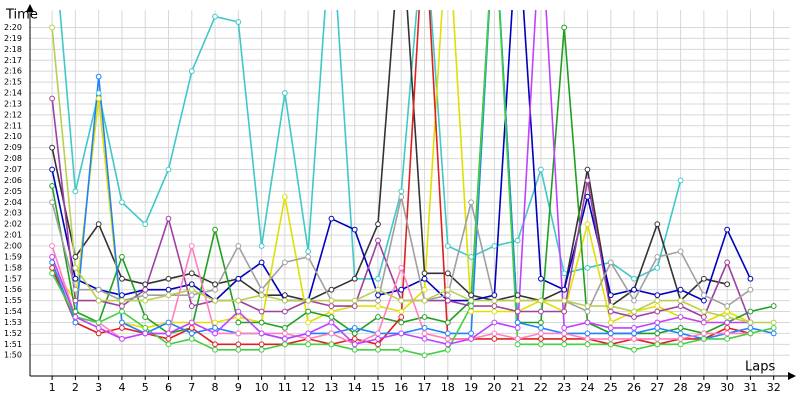 Image resolution: width=800 pixels, height=400 pixels. I want to click on x-tick-label: 7, so click(191, 387).